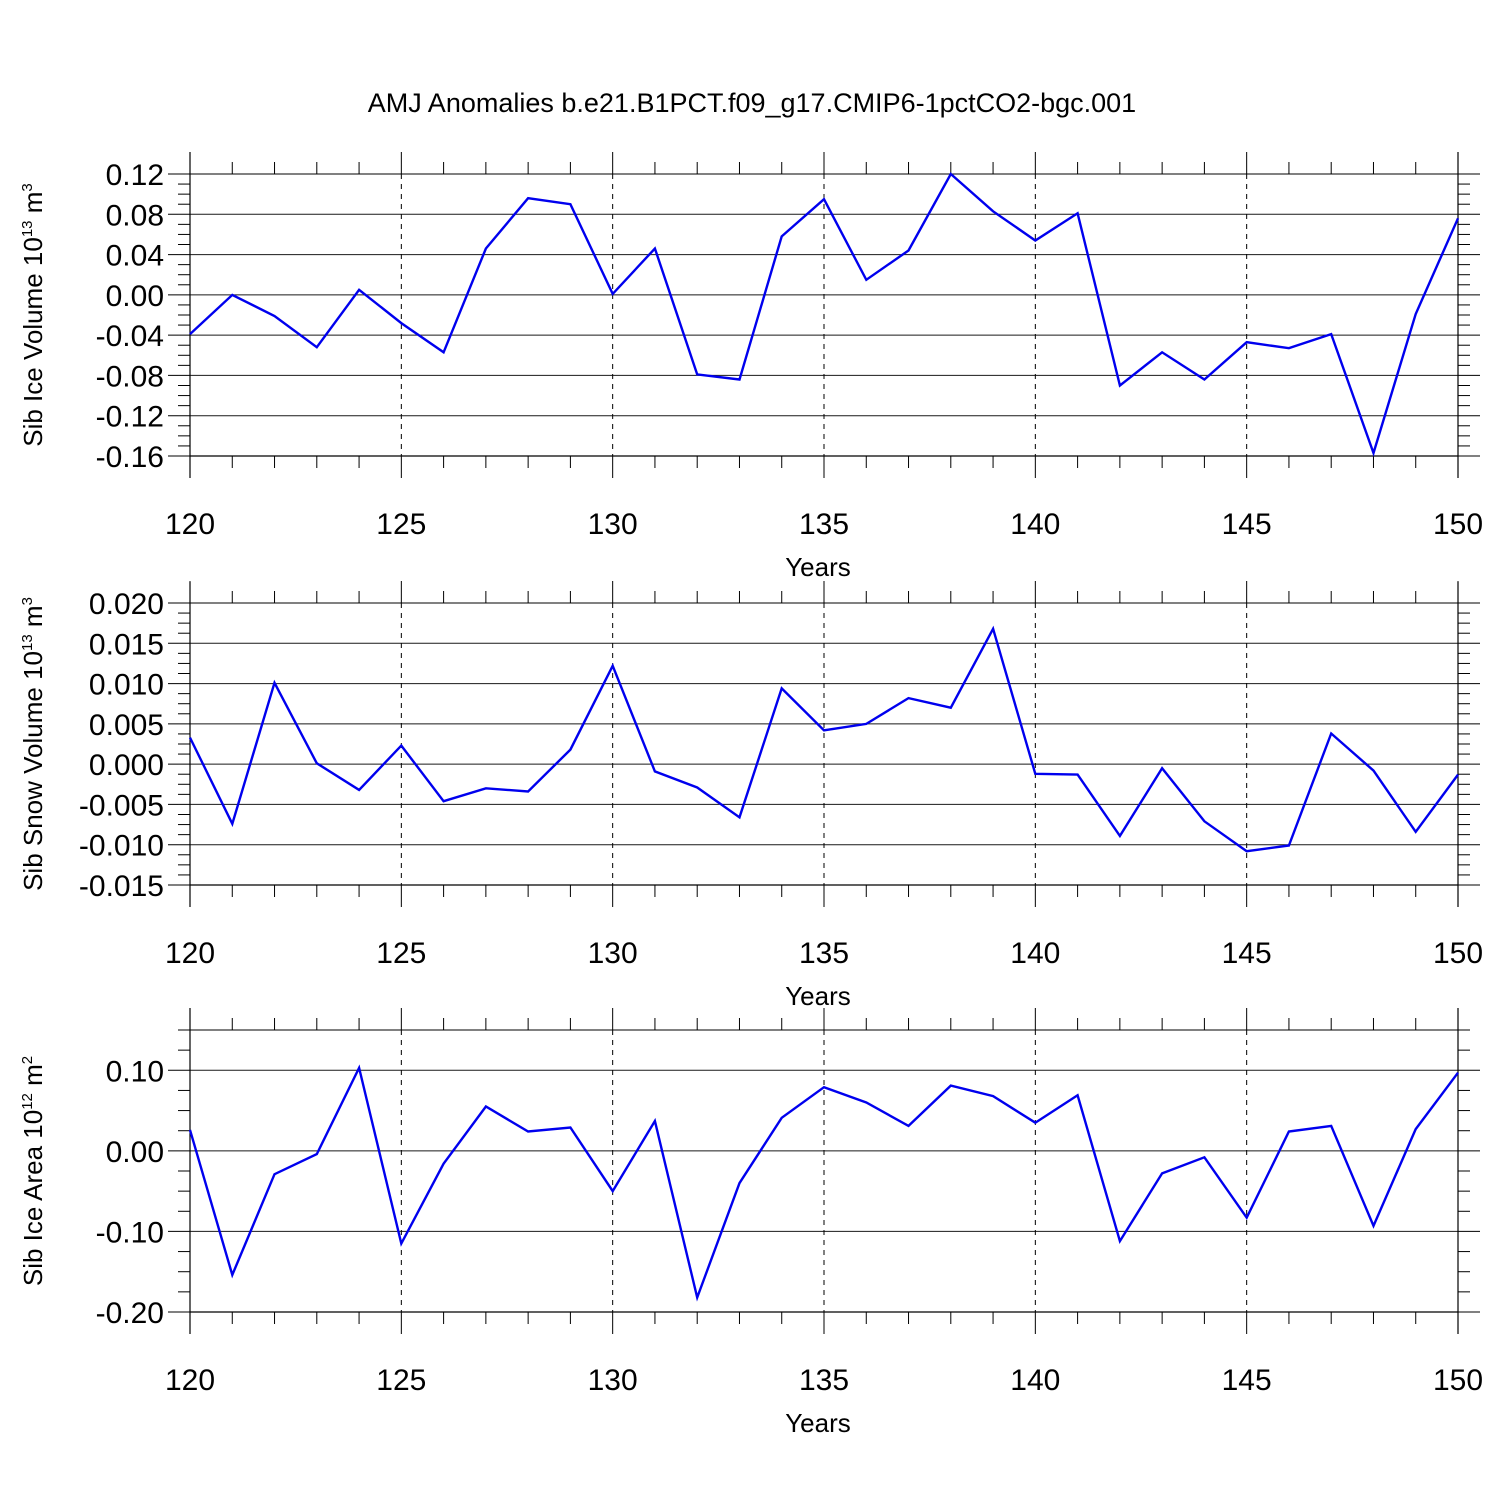 The image size is (1500, 1500). I want to click on y-tick-label: 0.010, so click(126, 685).